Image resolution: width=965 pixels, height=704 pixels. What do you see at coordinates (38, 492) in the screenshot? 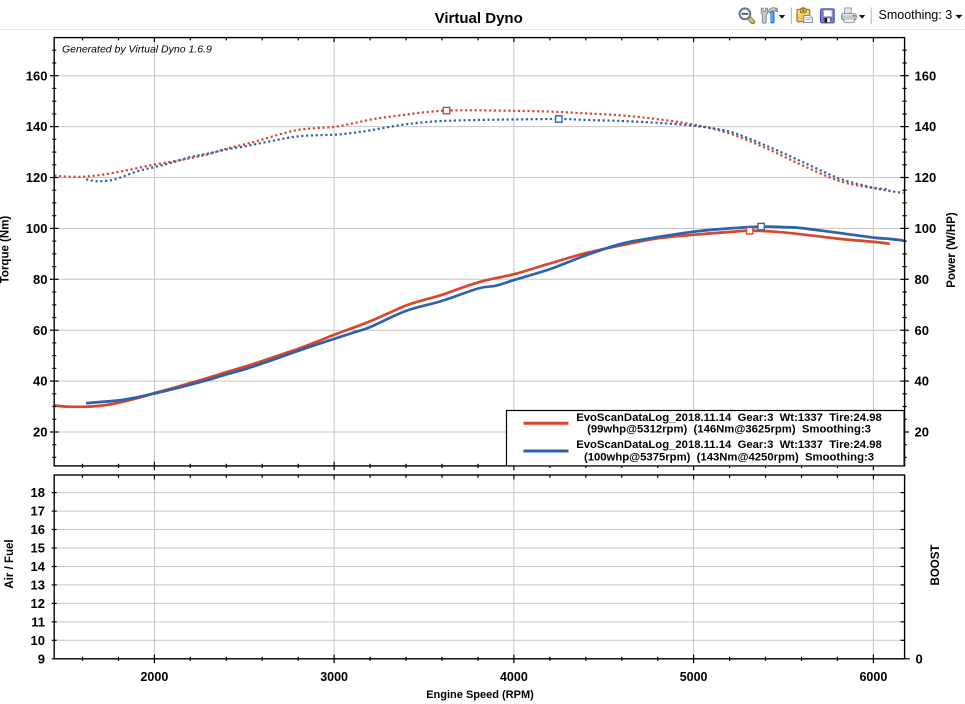
I see `svg-text: 18` at bounding box center [38, 492].